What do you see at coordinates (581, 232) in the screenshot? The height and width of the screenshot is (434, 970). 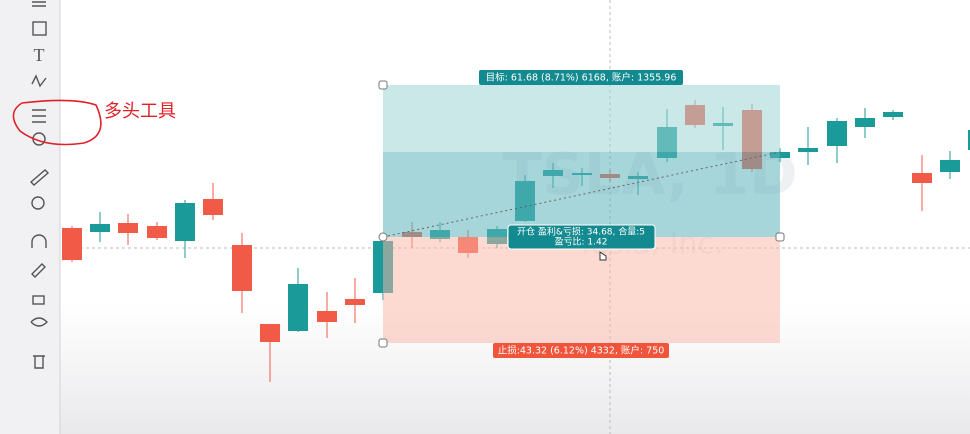 I see `stats-line: 开仓 盈利&亏损: 34.68, 合量:5` at bounding box center [581, 232].